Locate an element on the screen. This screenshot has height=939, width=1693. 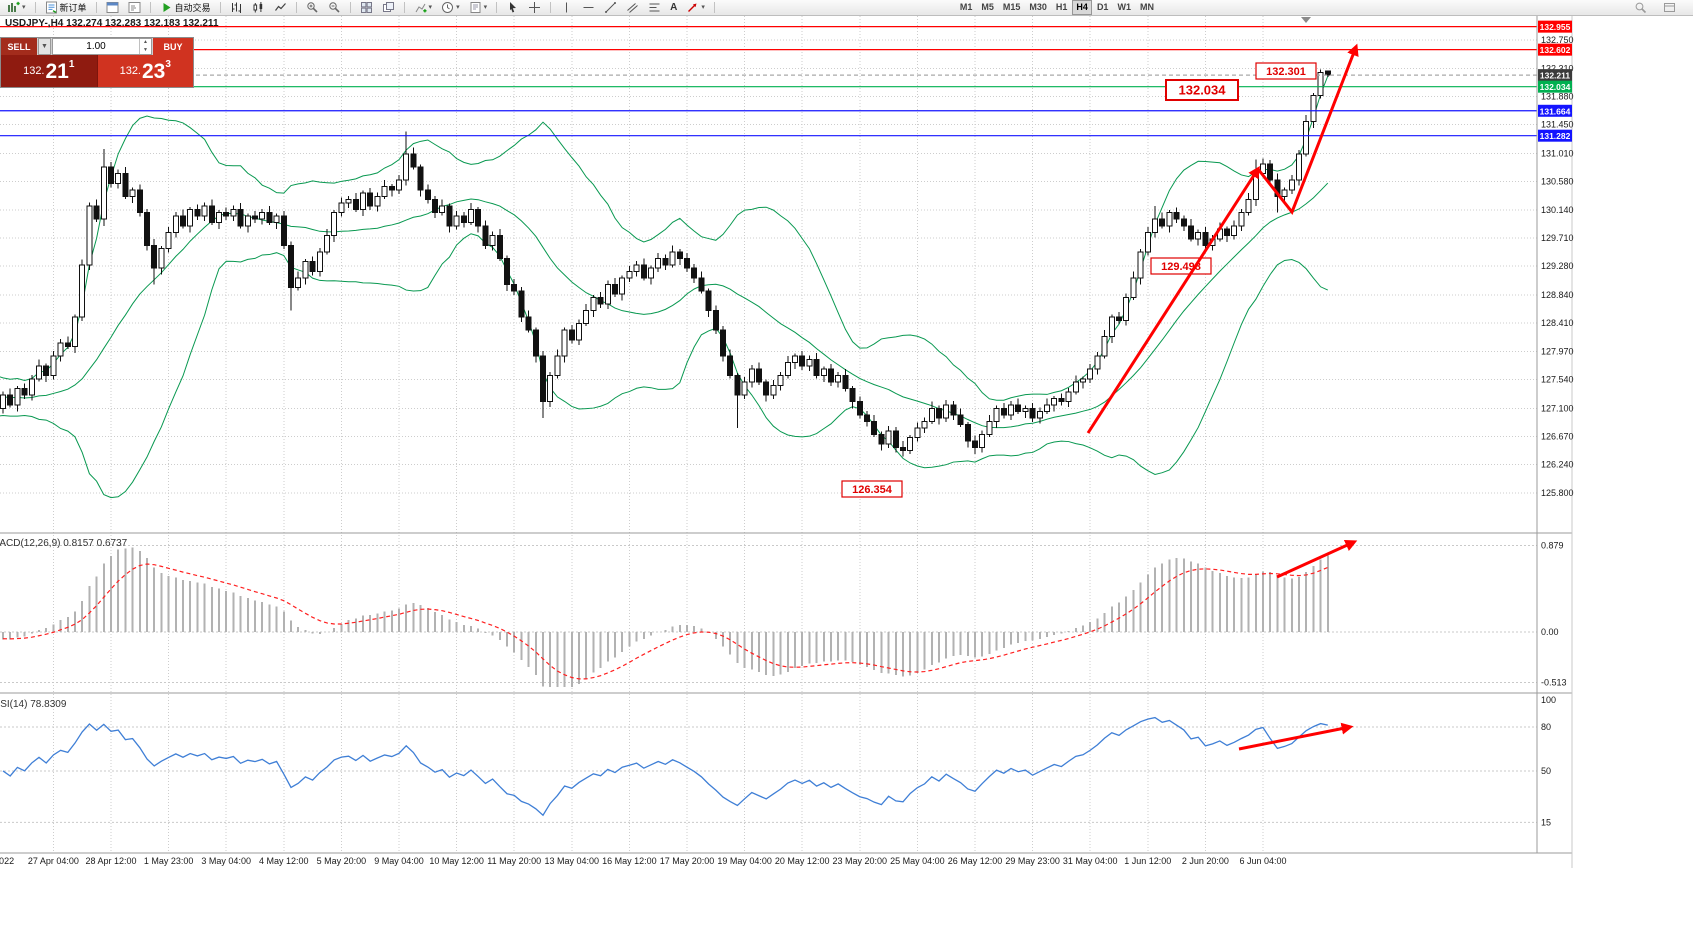
cursor-button is located at coordinates (512, 8).